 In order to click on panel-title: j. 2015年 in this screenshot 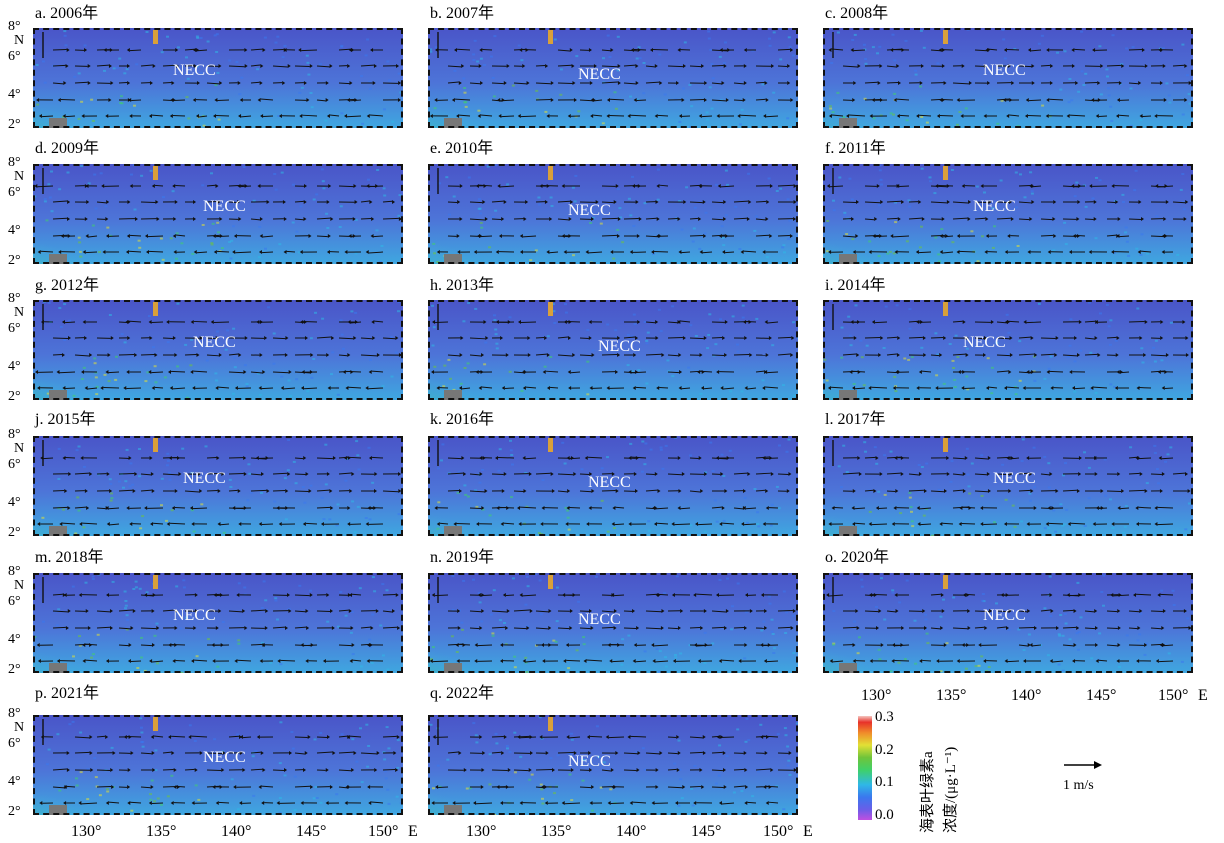, I will do `click(65, 419)`.